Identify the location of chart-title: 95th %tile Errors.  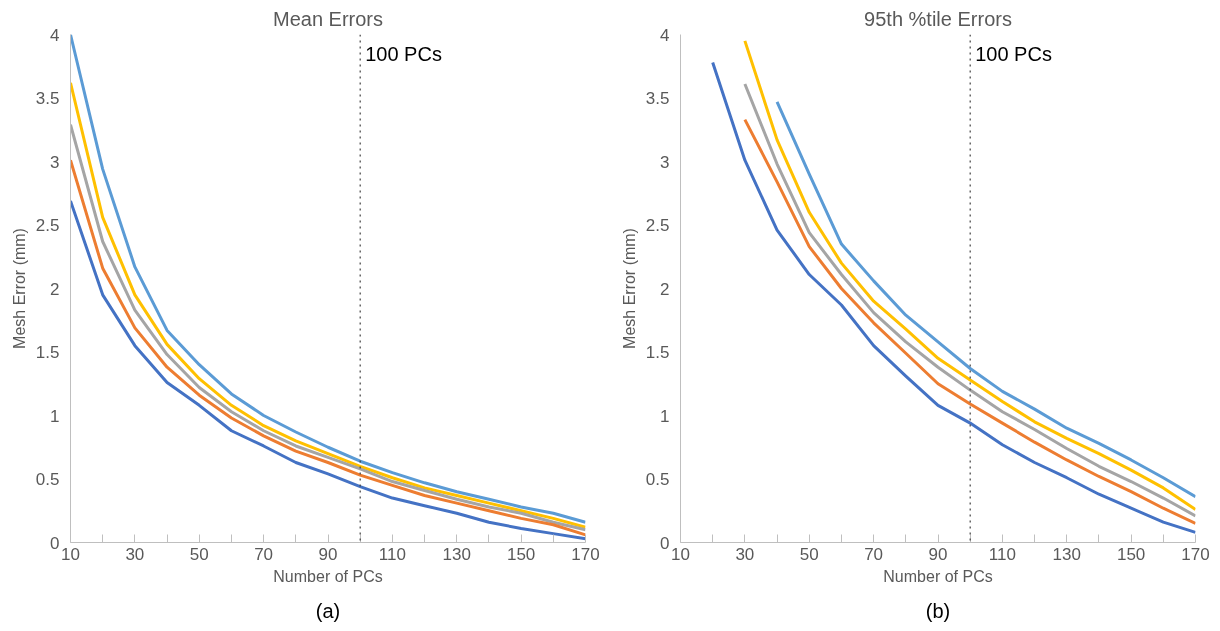
(938, 18).